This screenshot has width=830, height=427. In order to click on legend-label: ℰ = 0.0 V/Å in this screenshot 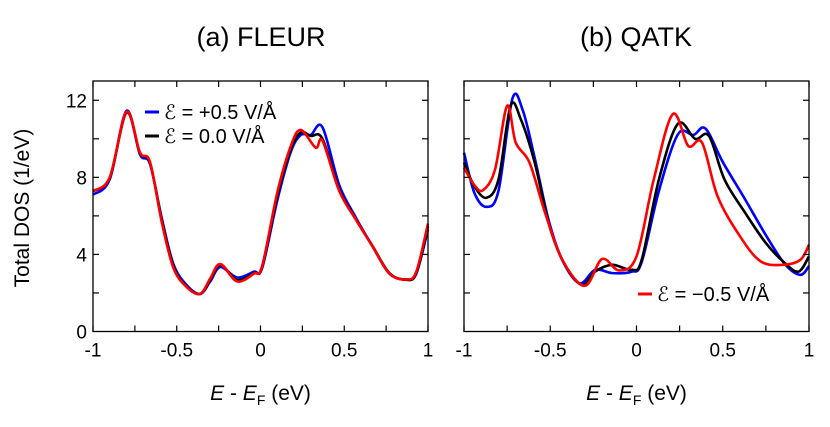, I will do `click(214, 136)`.